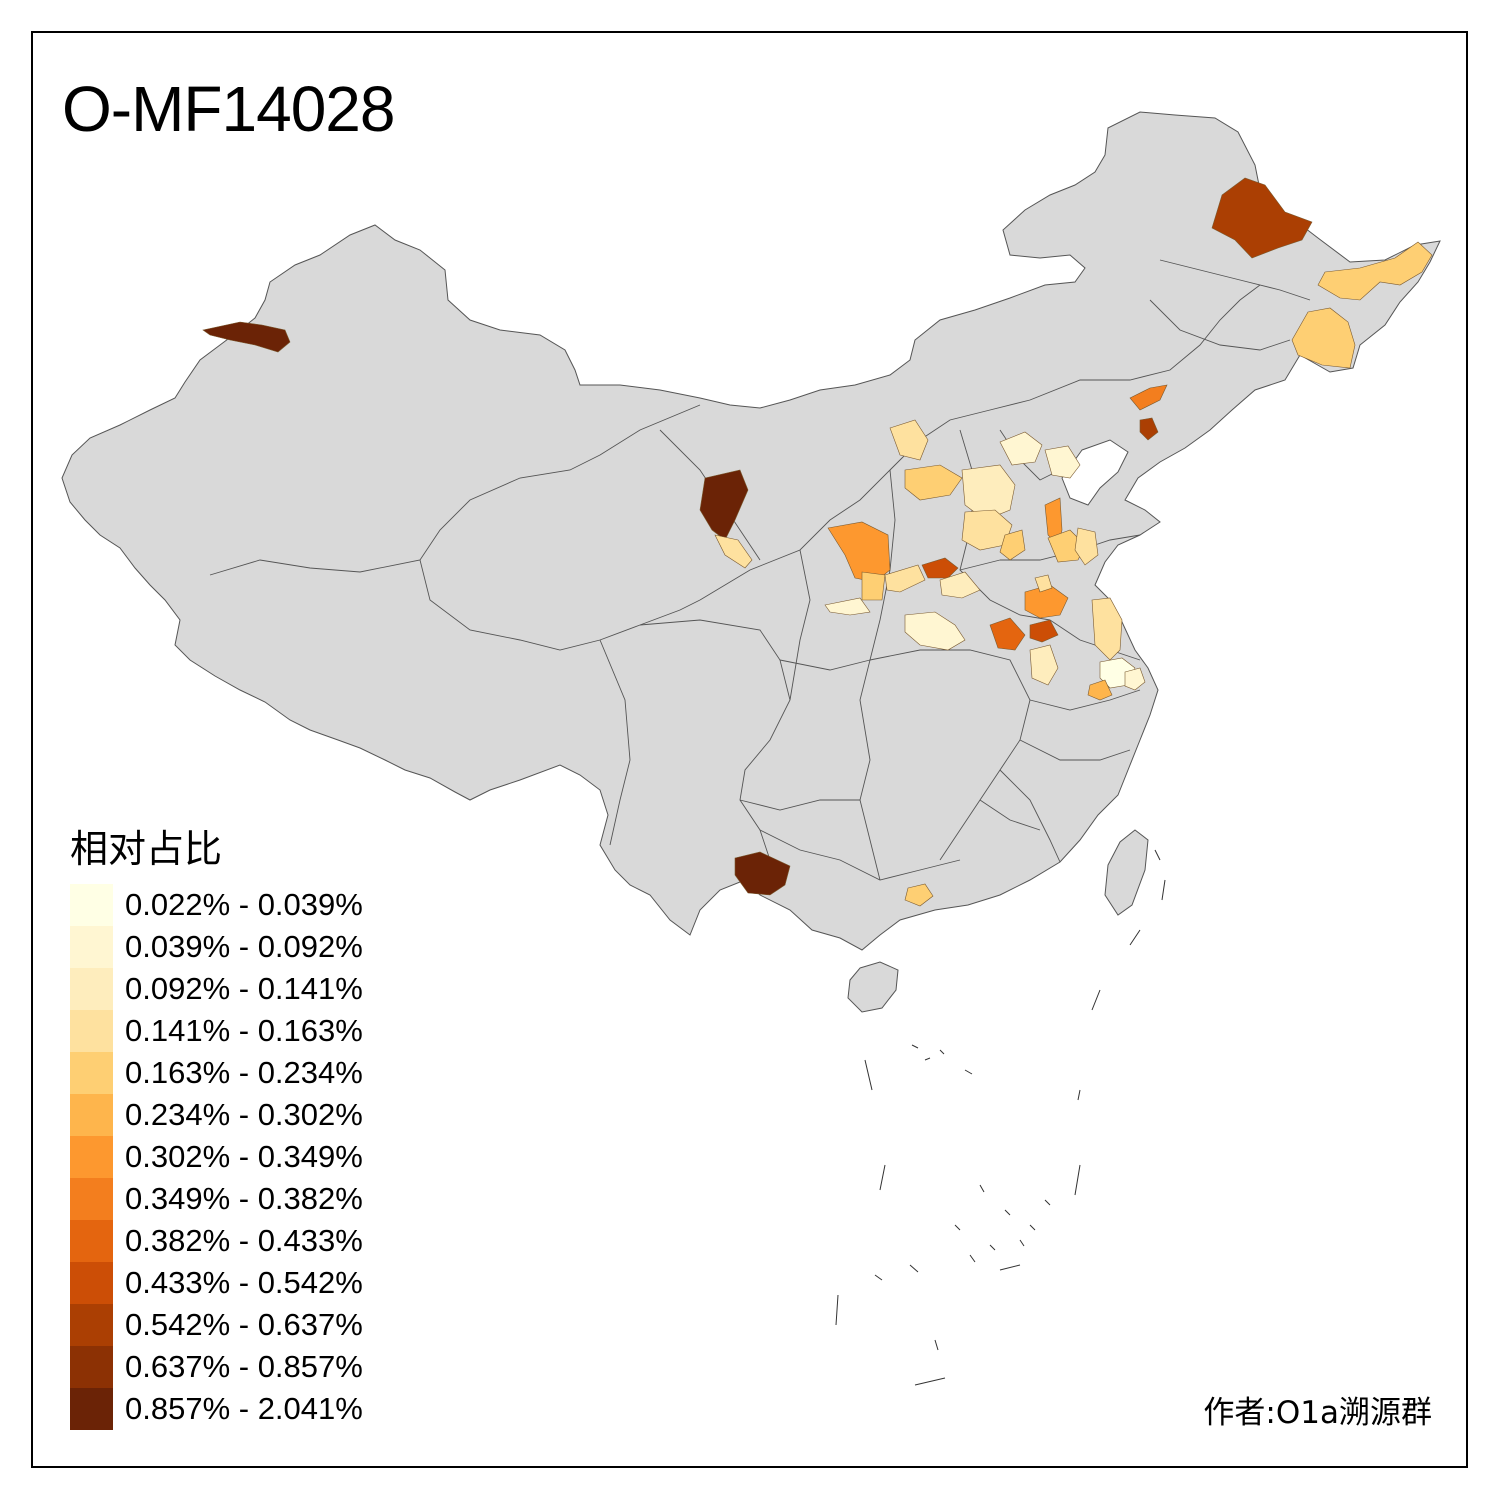  Describe the element at coordinates (1062, 462) in the screenshot. I see `region-tianjin` at that location.